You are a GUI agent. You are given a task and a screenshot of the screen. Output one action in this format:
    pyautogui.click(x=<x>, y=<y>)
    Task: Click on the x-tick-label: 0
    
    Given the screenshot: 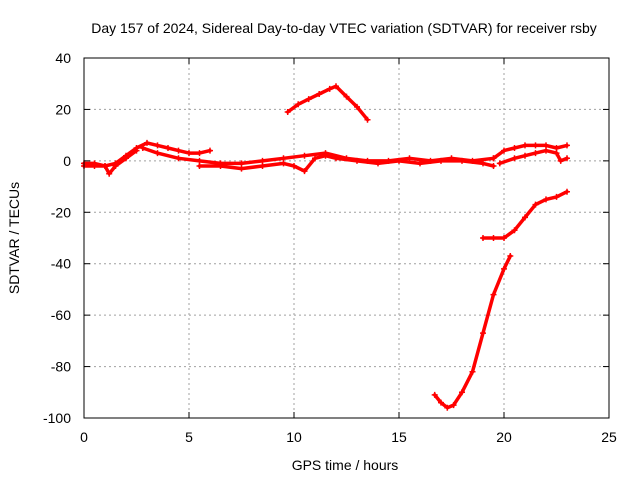 What is the action you would take?
    pyautogui.click(x=84, y=437)
    